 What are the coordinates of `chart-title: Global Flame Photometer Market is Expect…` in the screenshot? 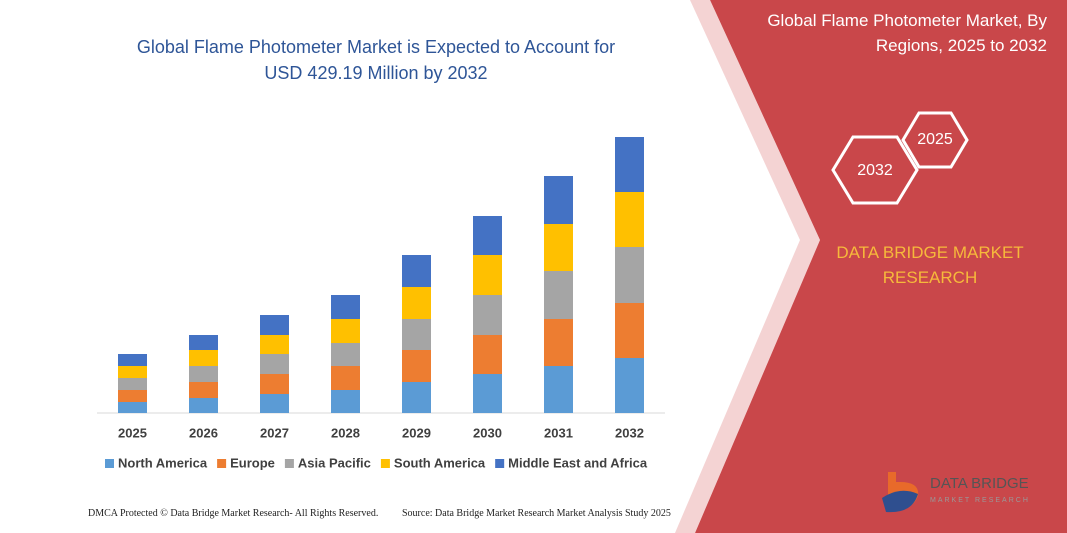 It's located at (376, 60).